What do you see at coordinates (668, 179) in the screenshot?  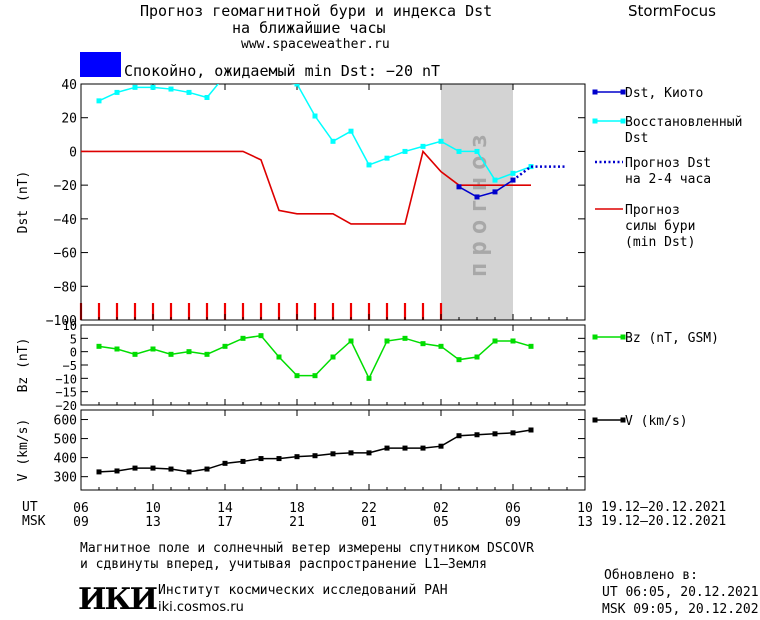 I see `legend-label: на 2-4 часа` at bounding box center [668, 179].